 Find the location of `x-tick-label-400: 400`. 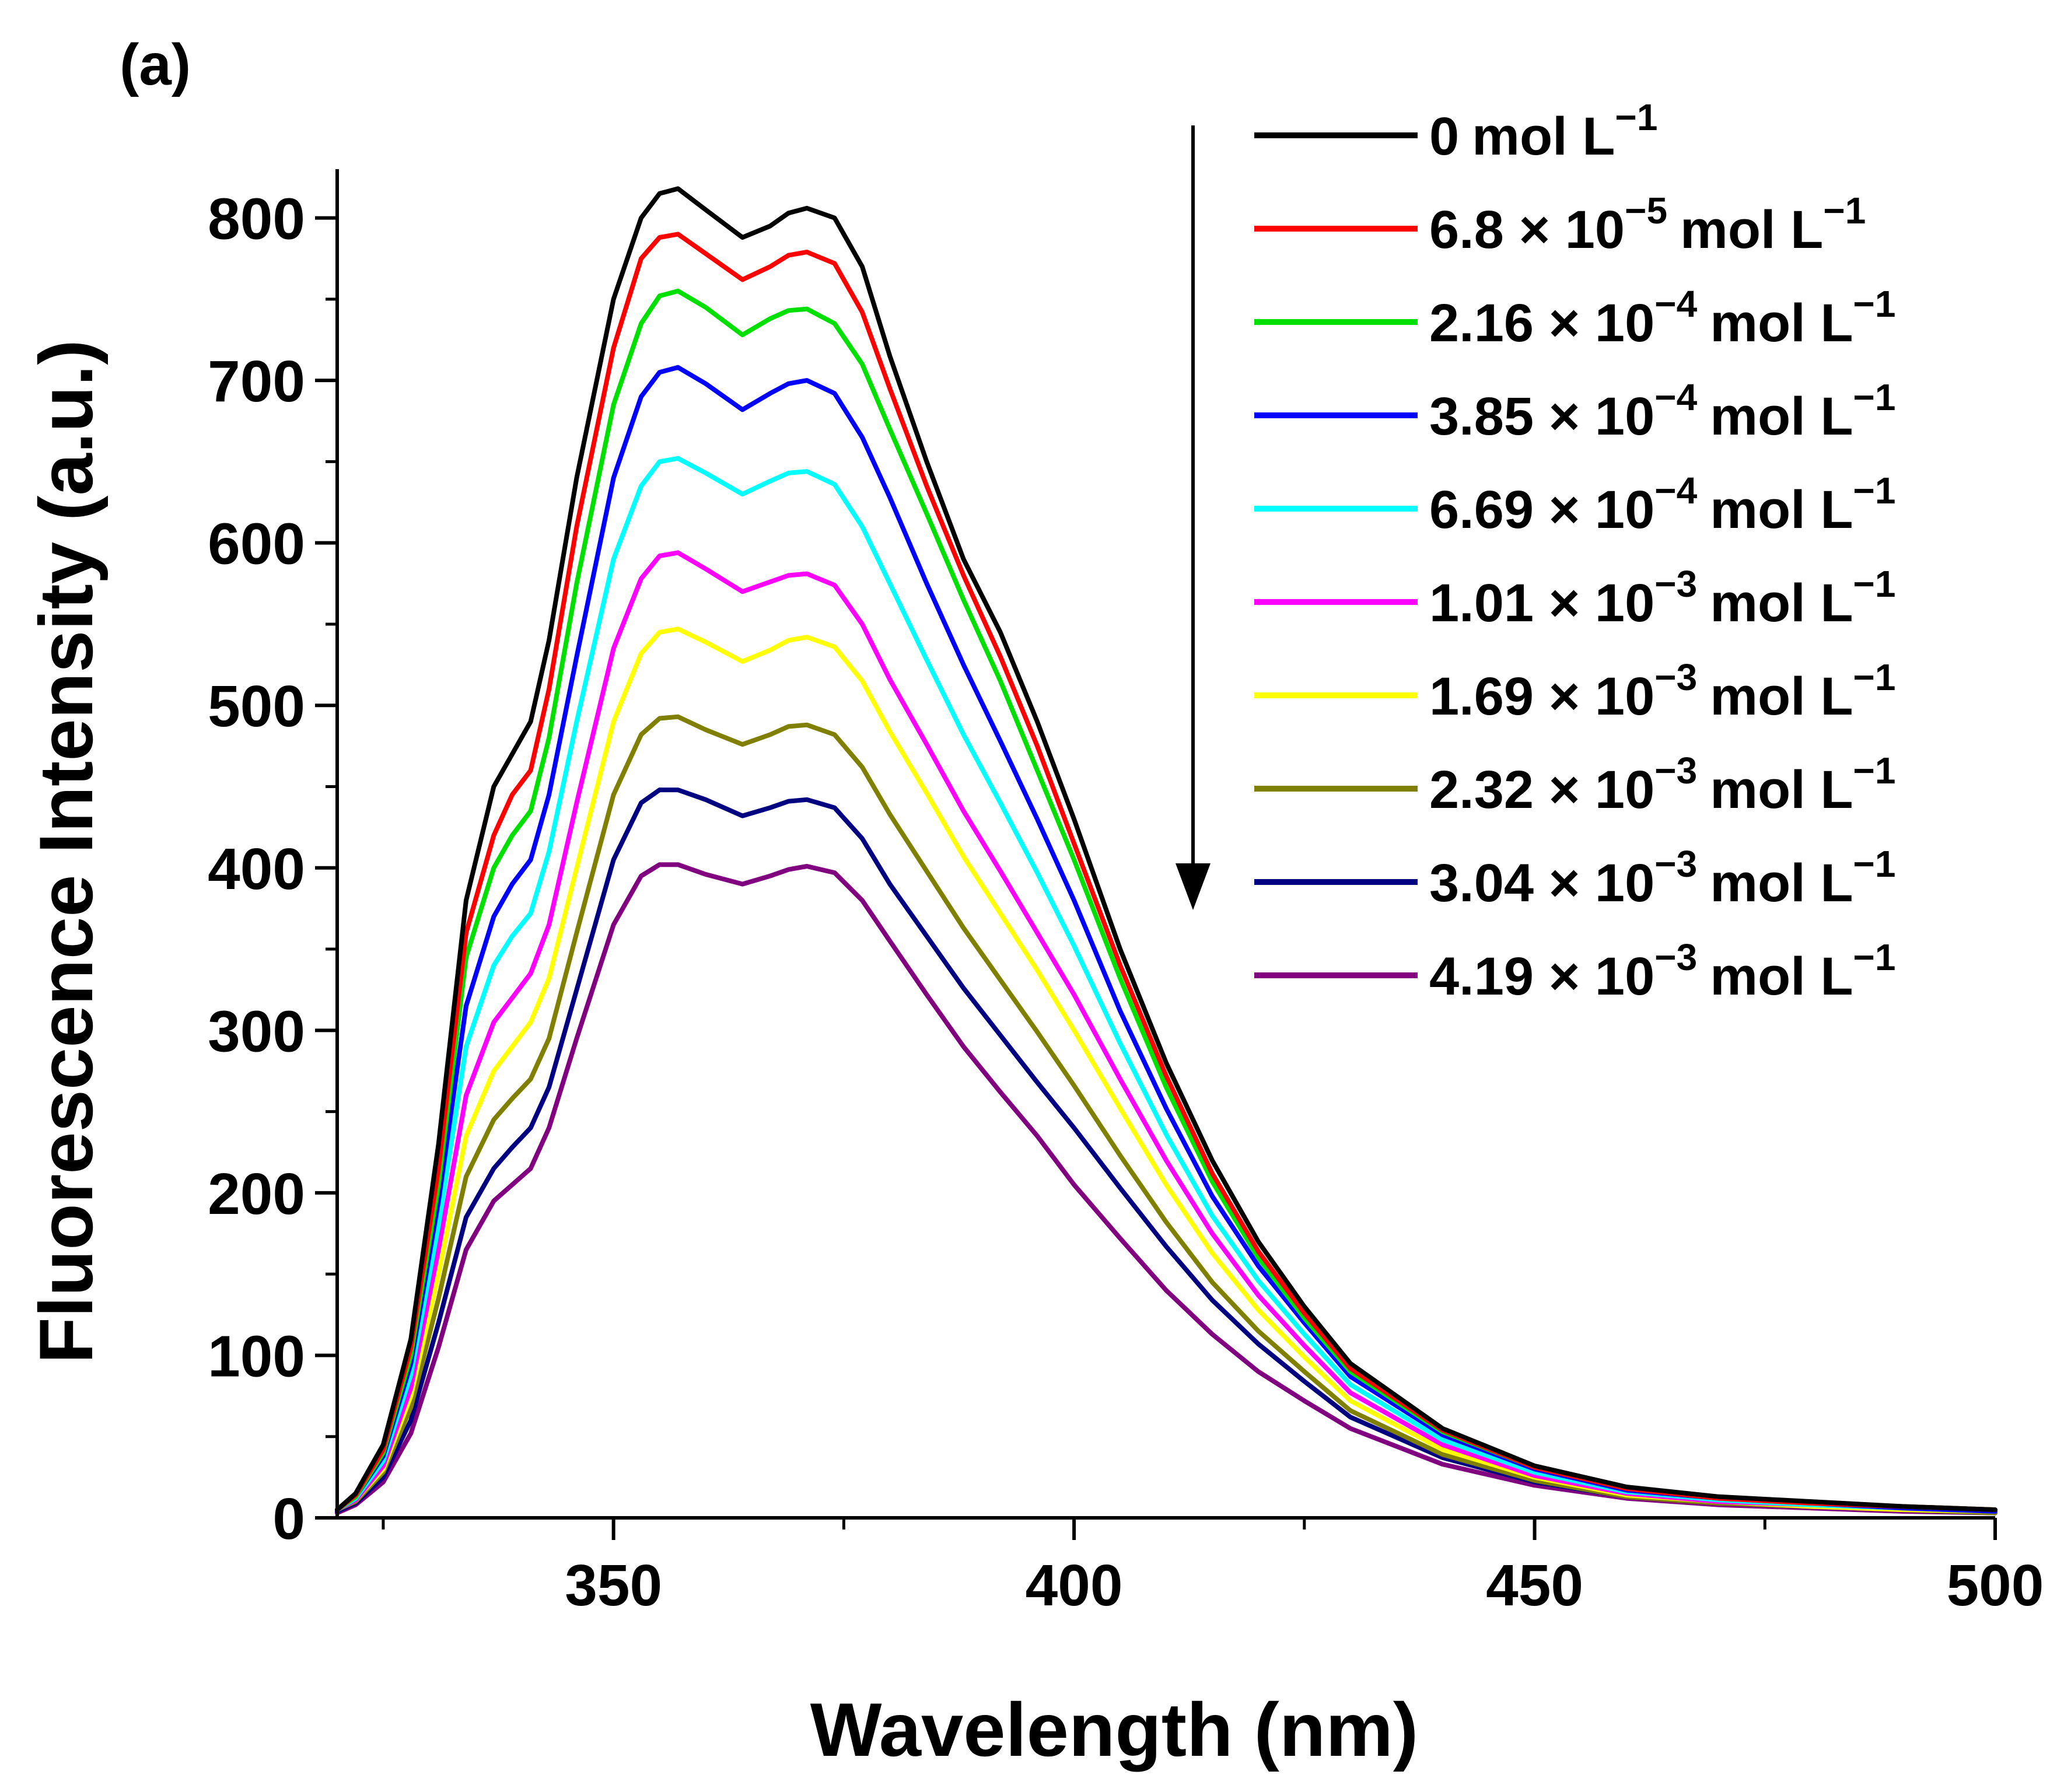

x-tick-label-400: 400 is located at coordinates (1074, 1585).